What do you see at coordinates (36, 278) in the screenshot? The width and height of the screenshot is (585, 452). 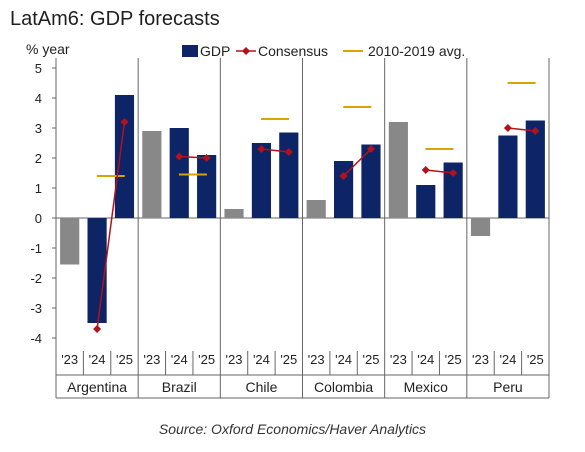 I see `y-tick-label: -2` at bounding box center [36, 278].